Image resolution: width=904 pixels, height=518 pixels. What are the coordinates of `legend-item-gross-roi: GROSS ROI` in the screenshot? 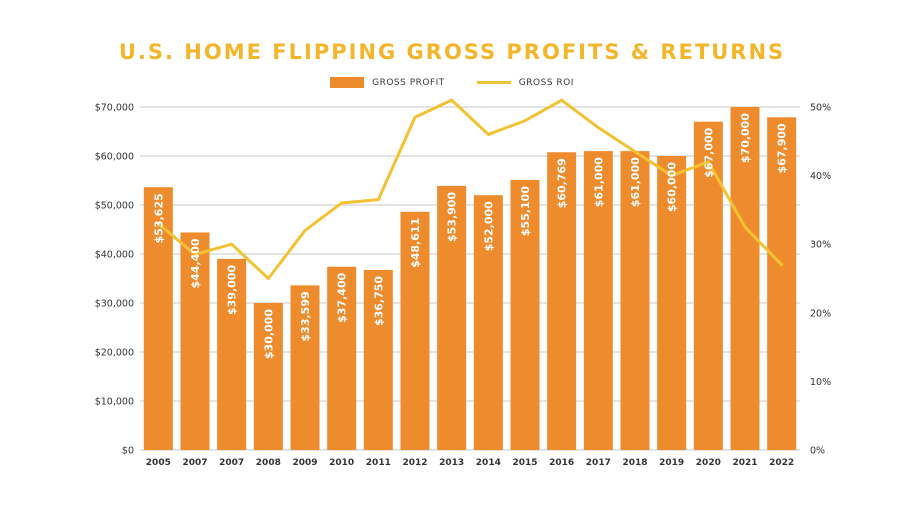 It's located at (525, 82).